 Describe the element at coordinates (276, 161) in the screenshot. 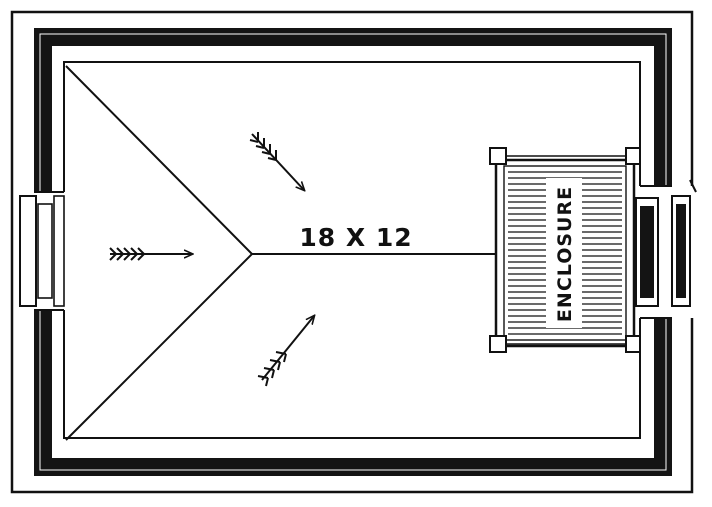

I see `arrow-upper` at that location.